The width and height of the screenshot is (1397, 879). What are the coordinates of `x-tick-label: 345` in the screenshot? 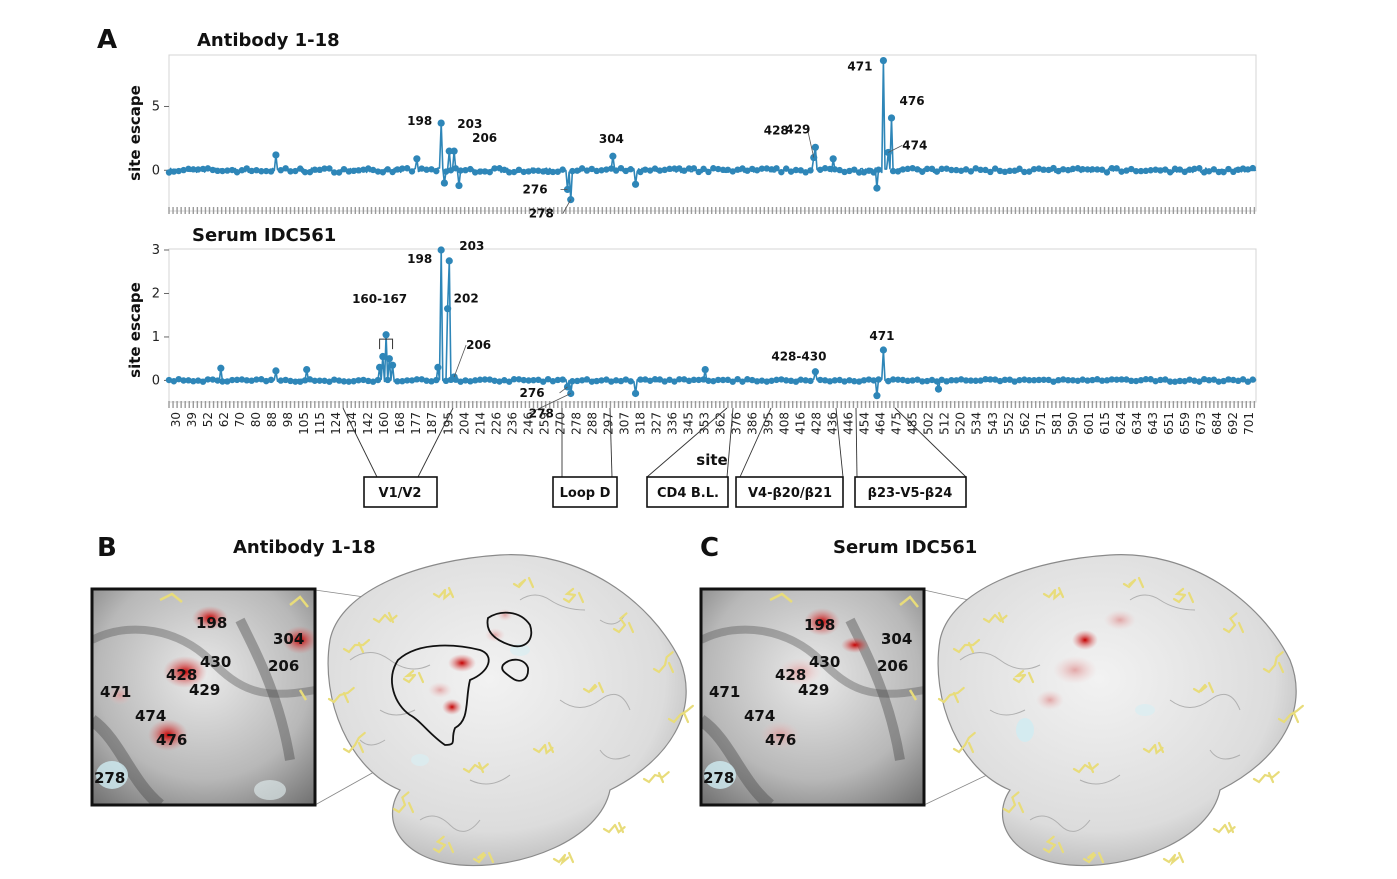 It's located at (688, 423).